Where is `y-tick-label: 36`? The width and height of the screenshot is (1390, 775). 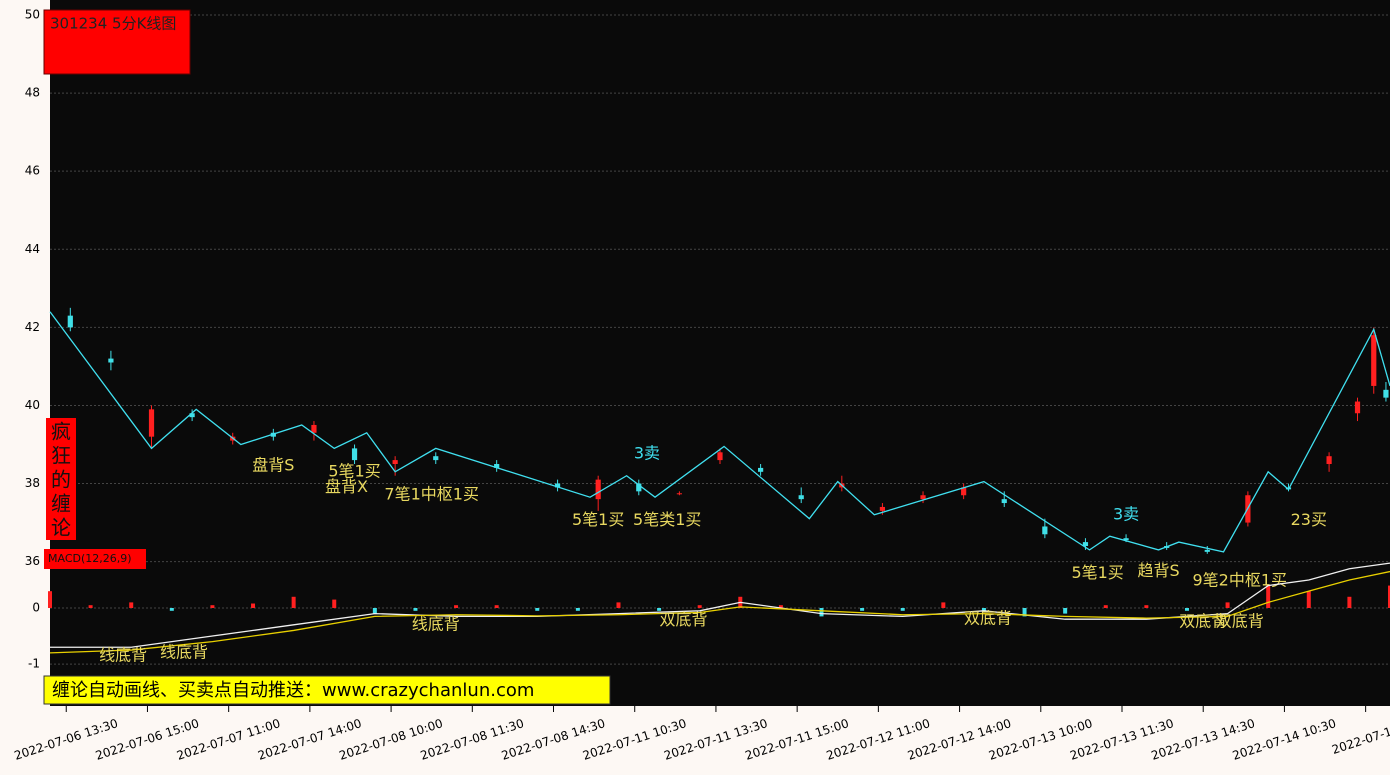 y-tick-label: 36 is located at coordinates (32, 561).